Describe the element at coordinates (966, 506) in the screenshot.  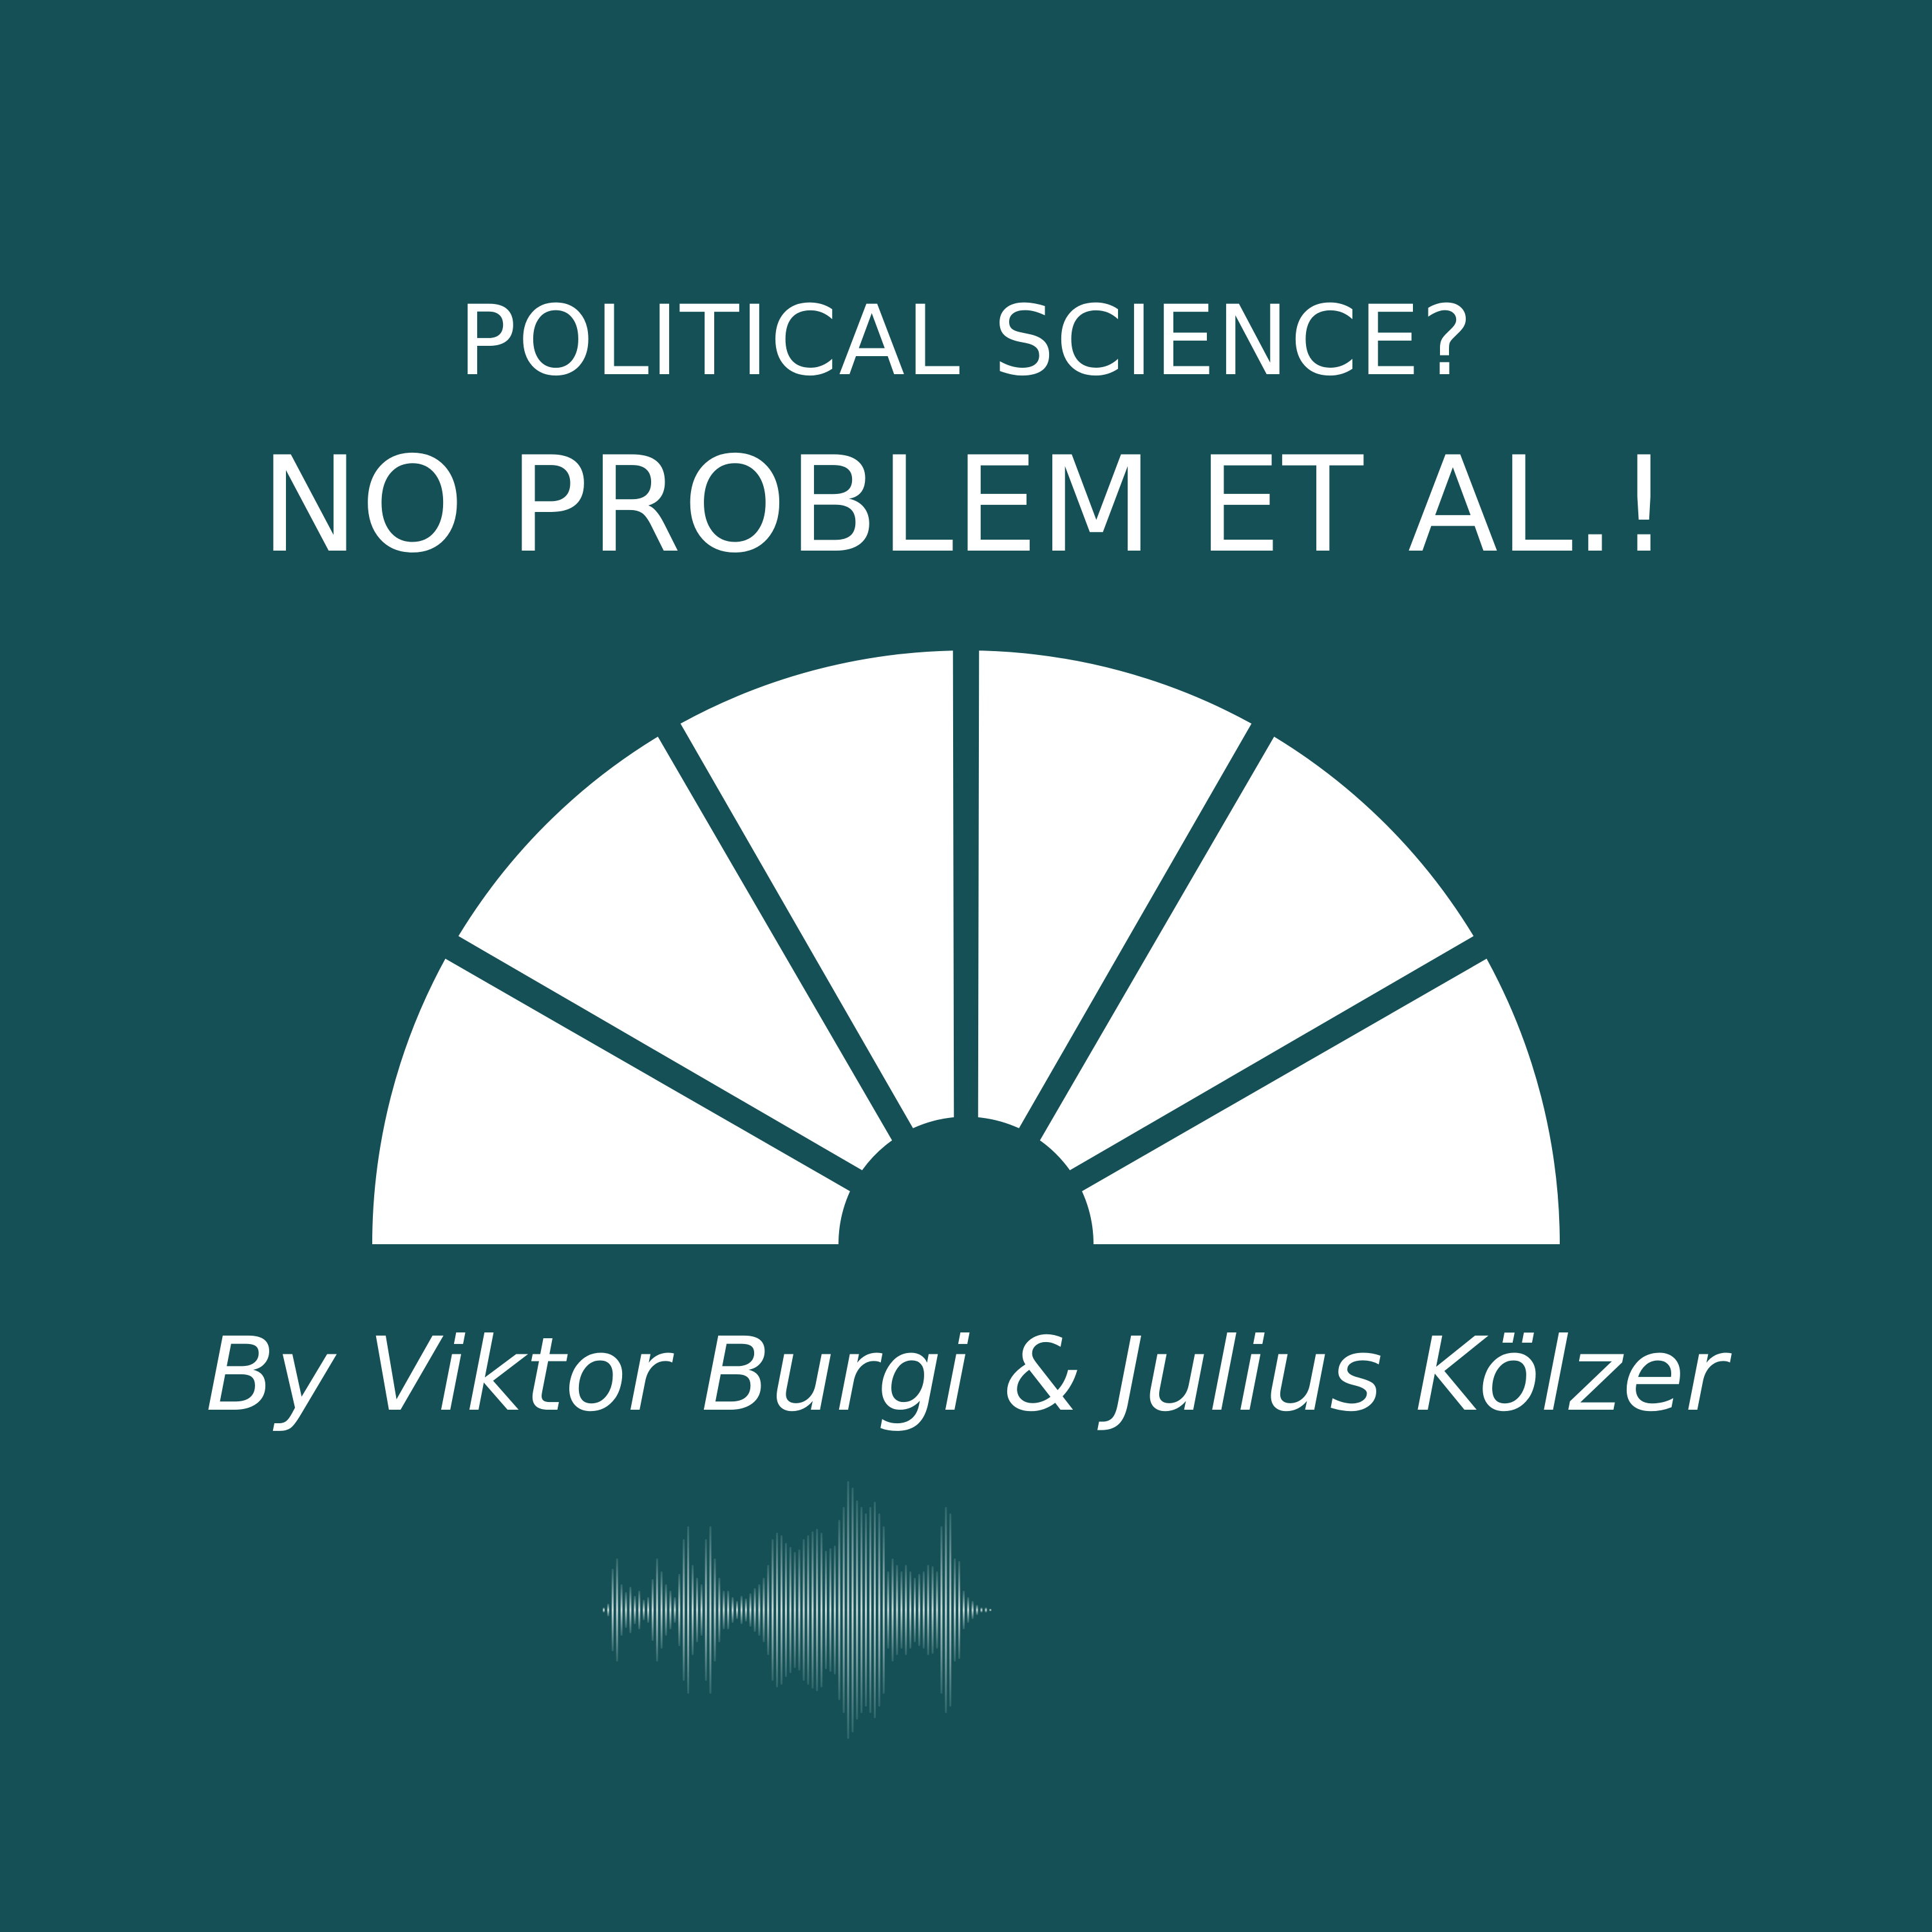
I see `cover-title: NO PROBLEM ET AL.!` at that location.